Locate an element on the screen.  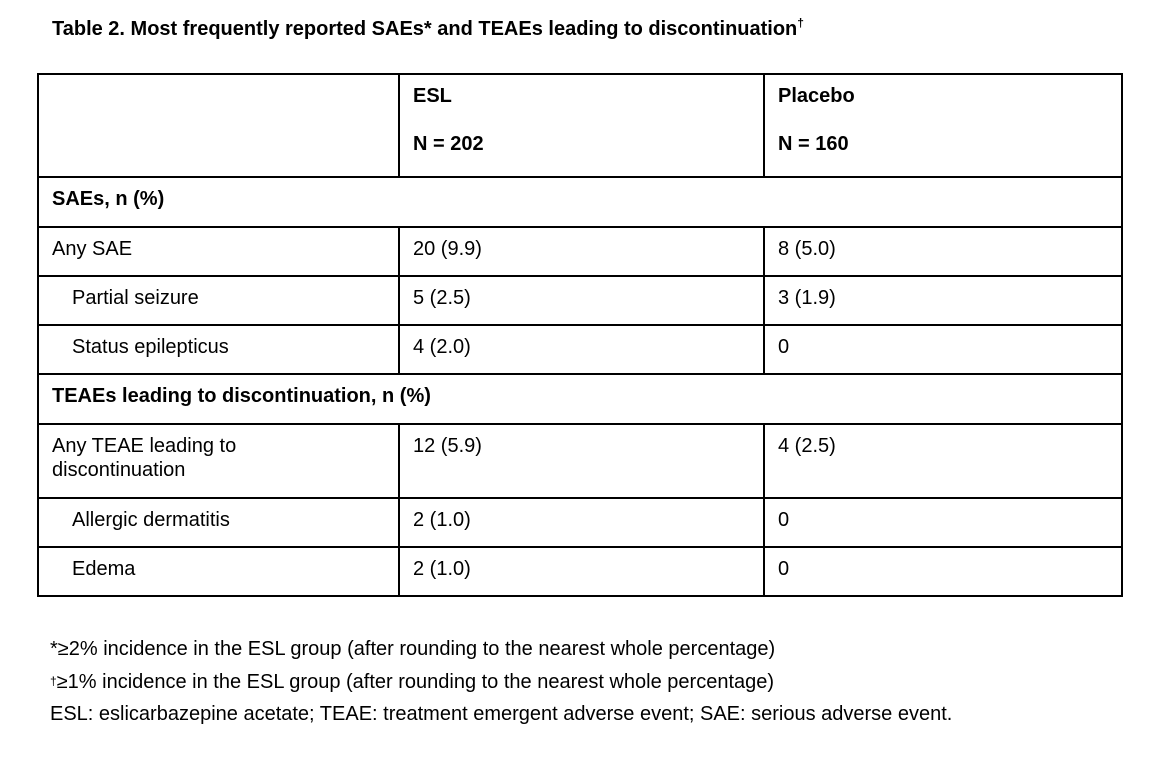
section-row-saes: SAEs, n (%) is located at coordinates (580, 202).